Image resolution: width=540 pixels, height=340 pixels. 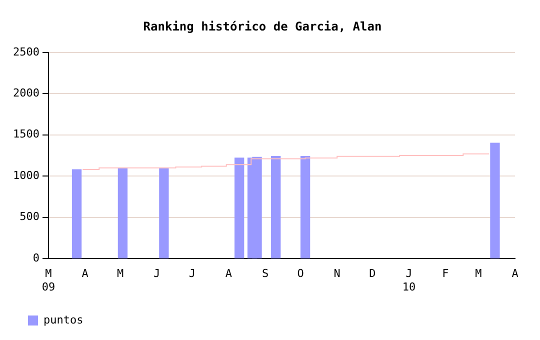 What do you see at coordinates (64, 319) in the screenshot?
I see `legend-label: puntos` at bounding box center [64, 319].